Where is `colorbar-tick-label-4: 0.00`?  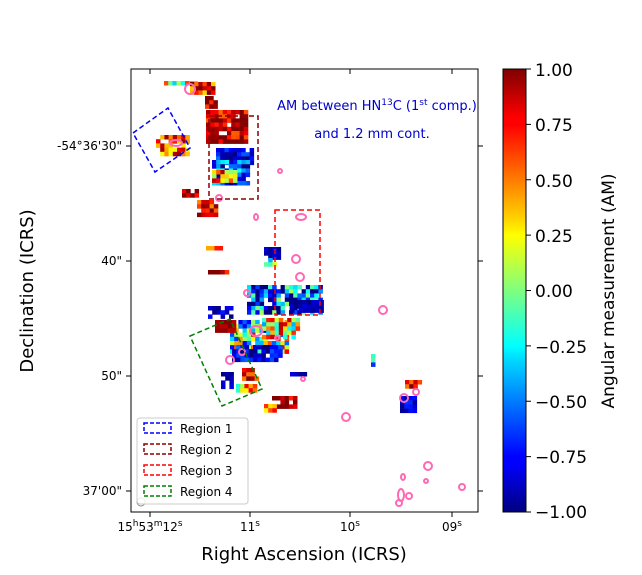 colorbar-tick-label-4: 0.00 is located at coordinates (554, 292).